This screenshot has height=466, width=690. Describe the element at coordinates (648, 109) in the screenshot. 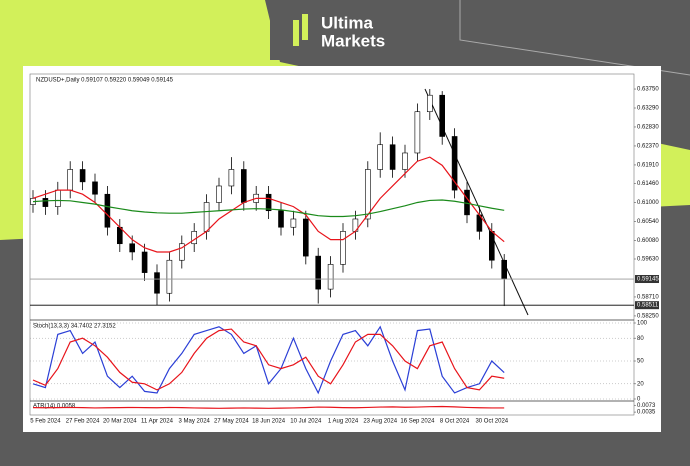

I see `y-tick-label: 0.63290` at that location.